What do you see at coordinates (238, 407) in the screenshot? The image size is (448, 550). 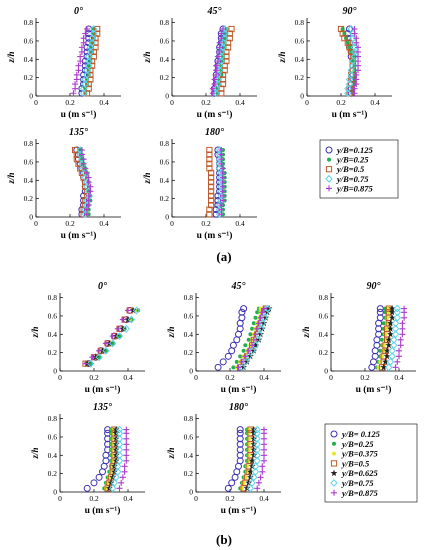 I see `subplot-title: 180°` at bounding box center [238, 407].